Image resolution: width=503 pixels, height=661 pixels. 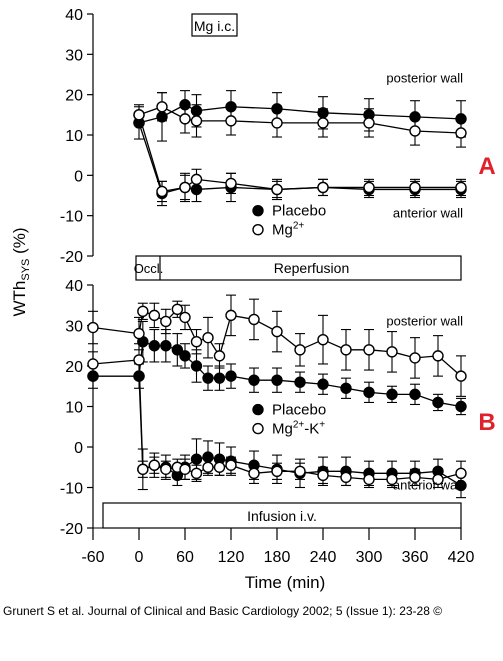 I want to click on panel-label: A, so click(x=486, y=166).